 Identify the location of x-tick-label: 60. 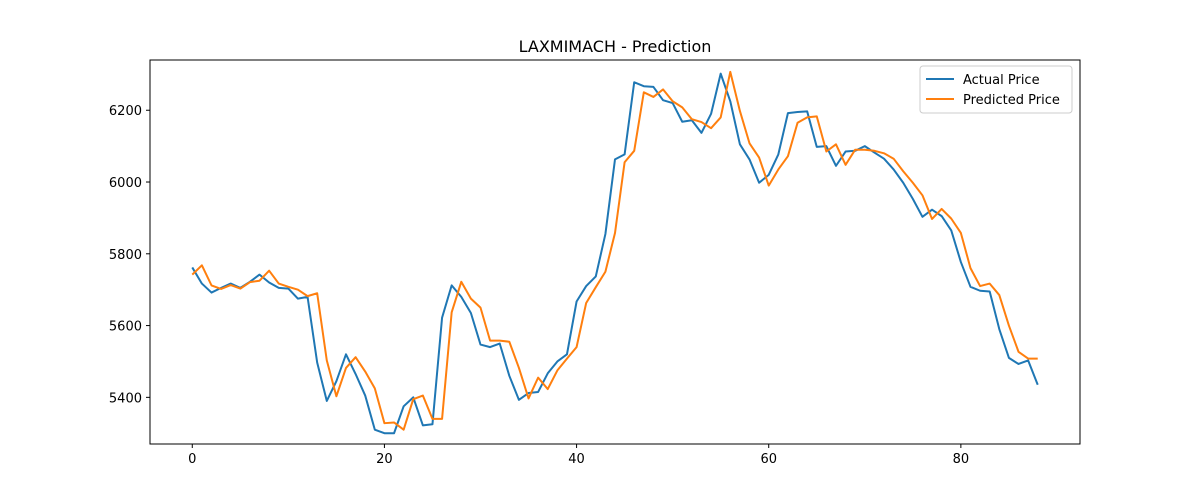
(768, 459).